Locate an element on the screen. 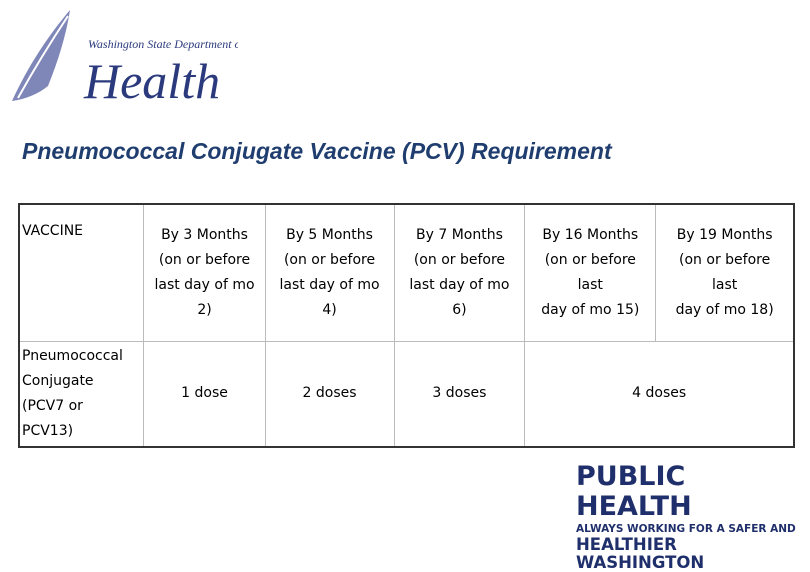  cell-line: Pneumococcal is located at coordinates (72, 355).